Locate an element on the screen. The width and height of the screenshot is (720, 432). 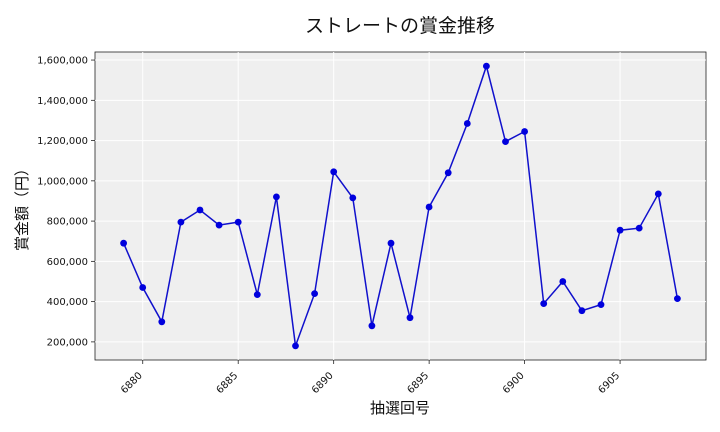
y-tick-label: 600,000 is located at coordinates (67, 262).